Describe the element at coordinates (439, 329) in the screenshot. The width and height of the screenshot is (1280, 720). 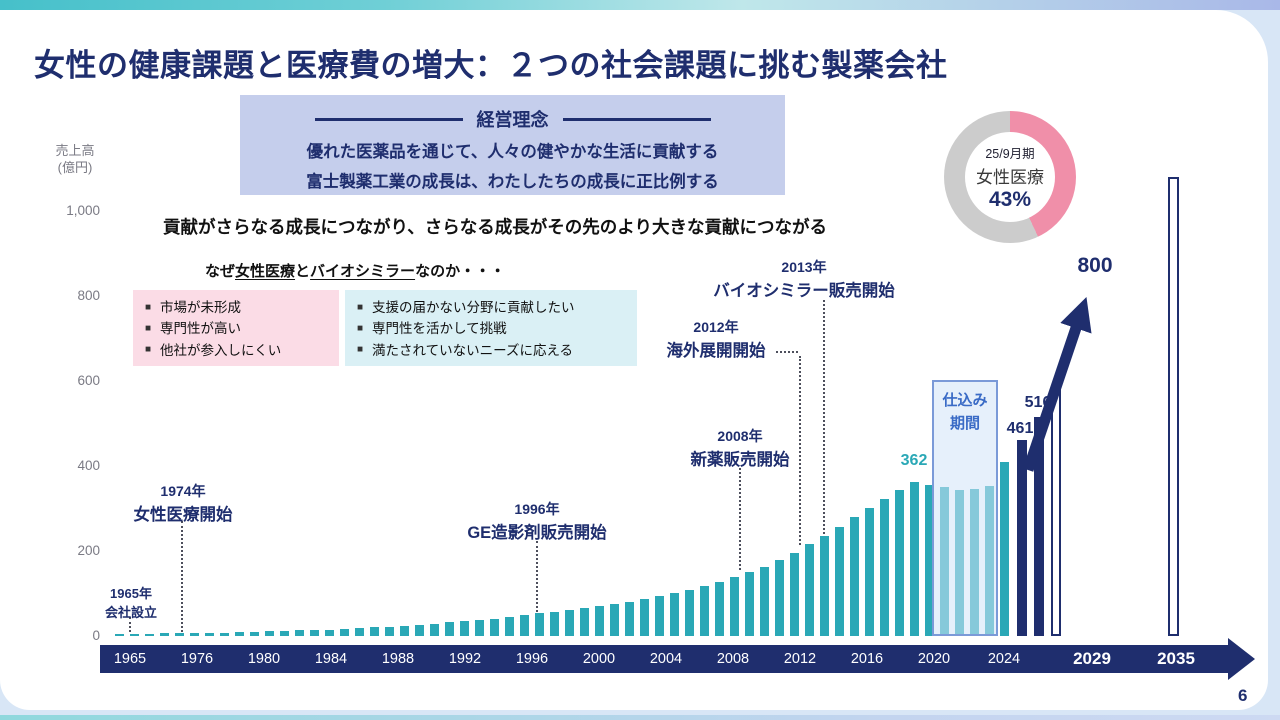
I see `reason-text: 専門性を活かして挑戦` at that location.